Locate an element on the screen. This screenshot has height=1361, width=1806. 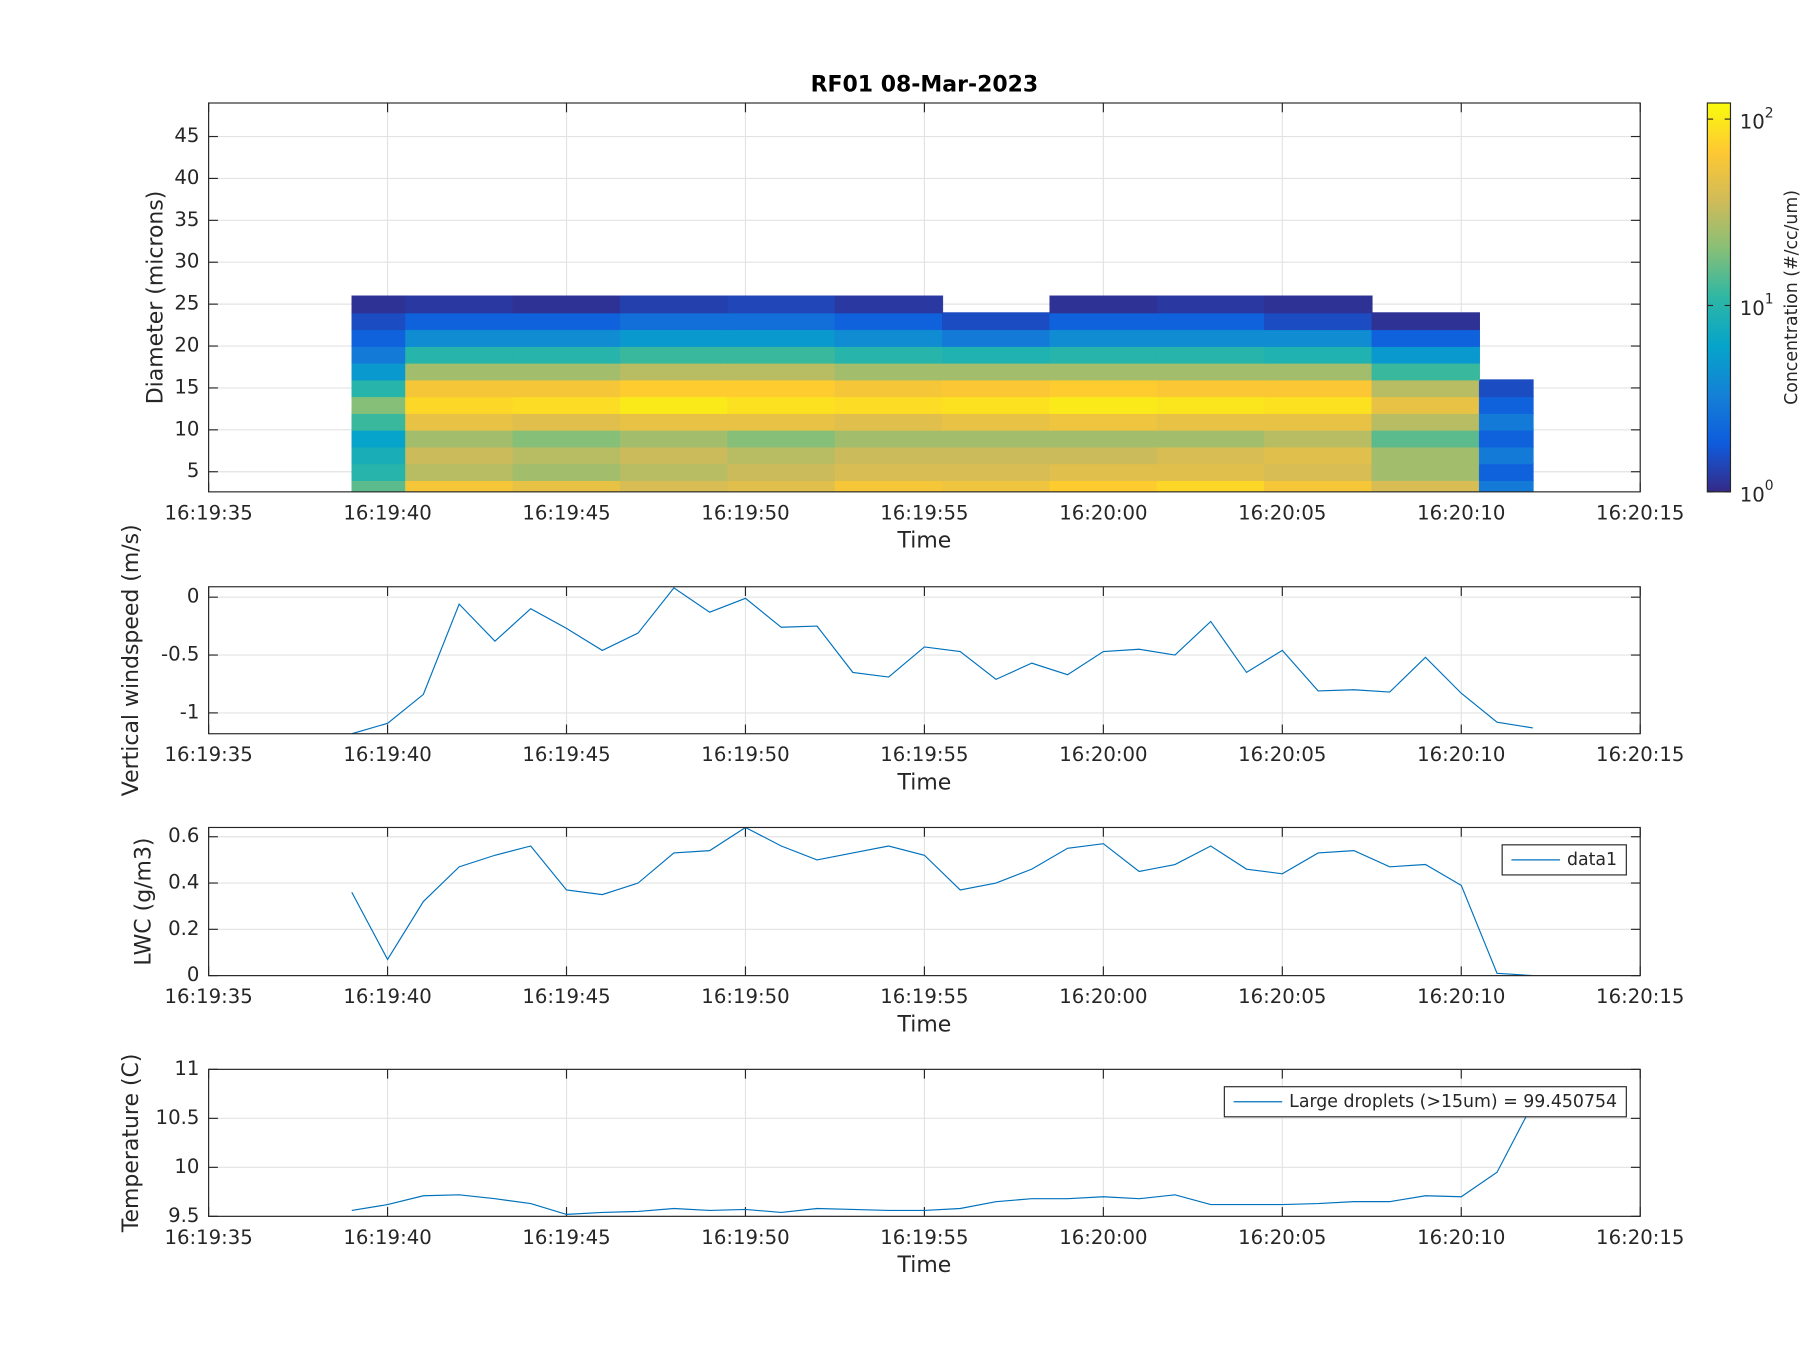
colorbar-label: Concentration (#/cc/um) is located at coordinates (1792, 297).